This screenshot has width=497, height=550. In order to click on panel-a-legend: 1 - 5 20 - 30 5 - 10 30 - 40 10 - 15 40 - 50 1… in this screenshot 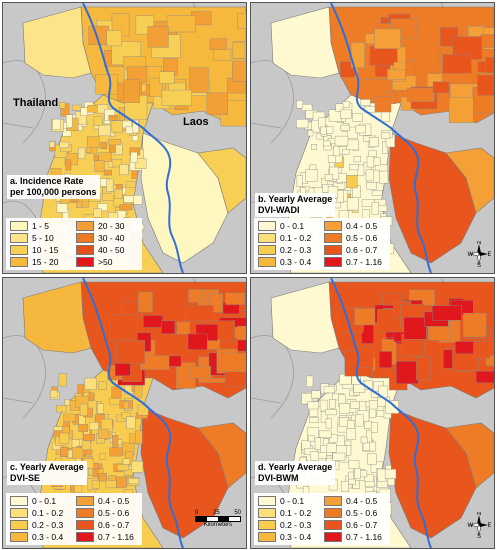, I will do `click(74, 244)`.